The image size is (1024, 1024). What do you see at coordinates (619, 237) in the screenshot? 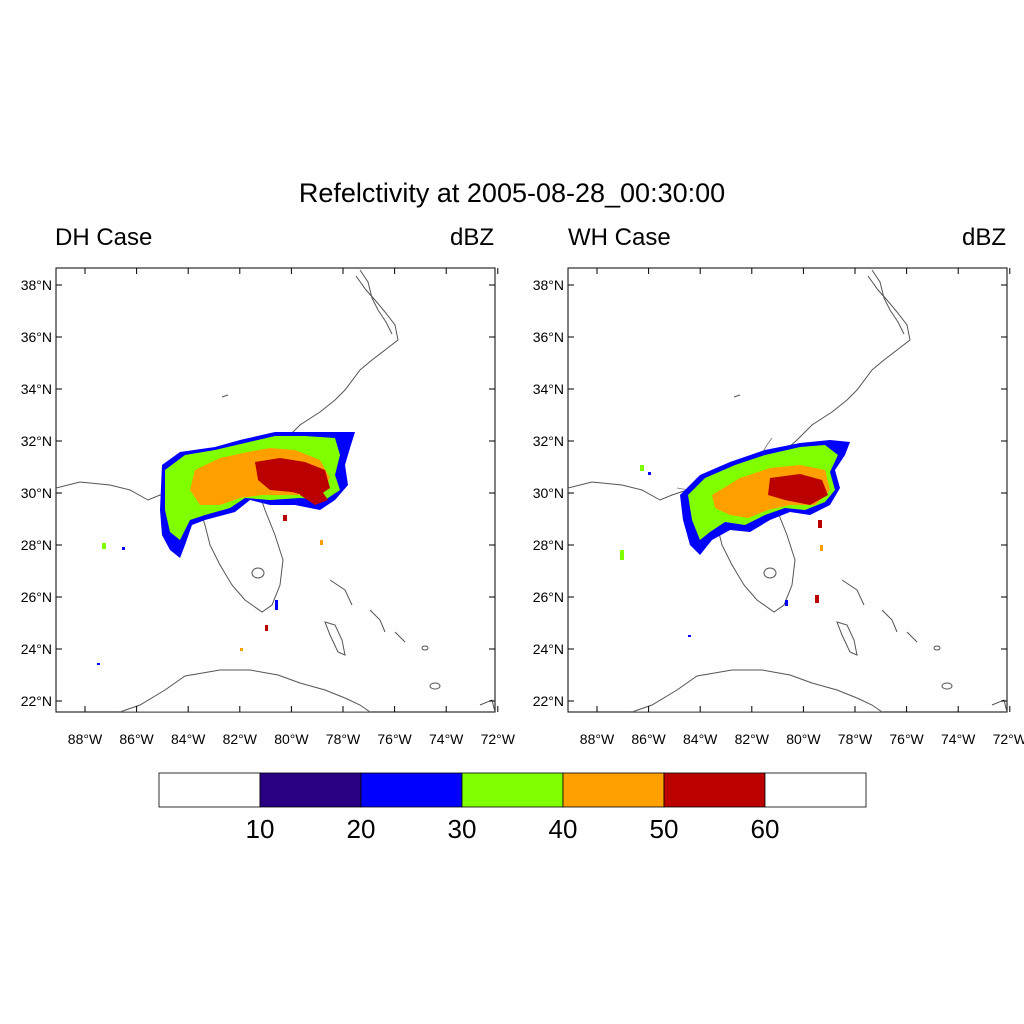
I see `panel-right-title: WH Case` at bounding box center [619, 237].